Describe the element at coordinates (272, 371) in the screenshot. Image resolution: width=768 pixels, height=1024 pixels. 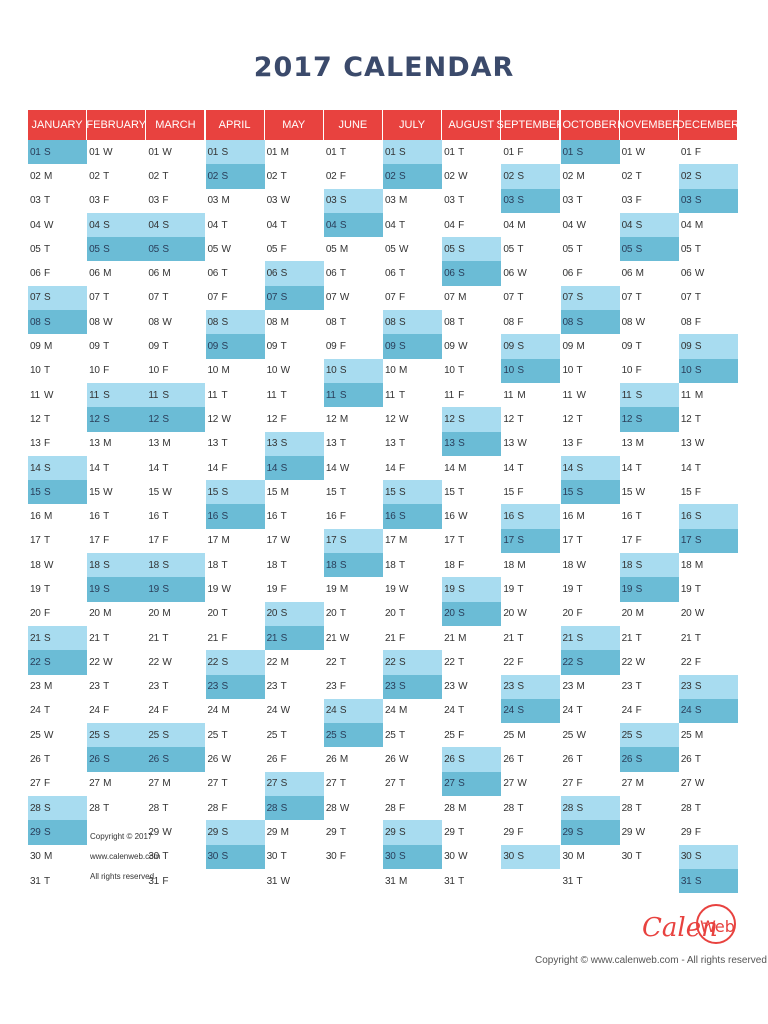
I see `day-number: 10` at that location.